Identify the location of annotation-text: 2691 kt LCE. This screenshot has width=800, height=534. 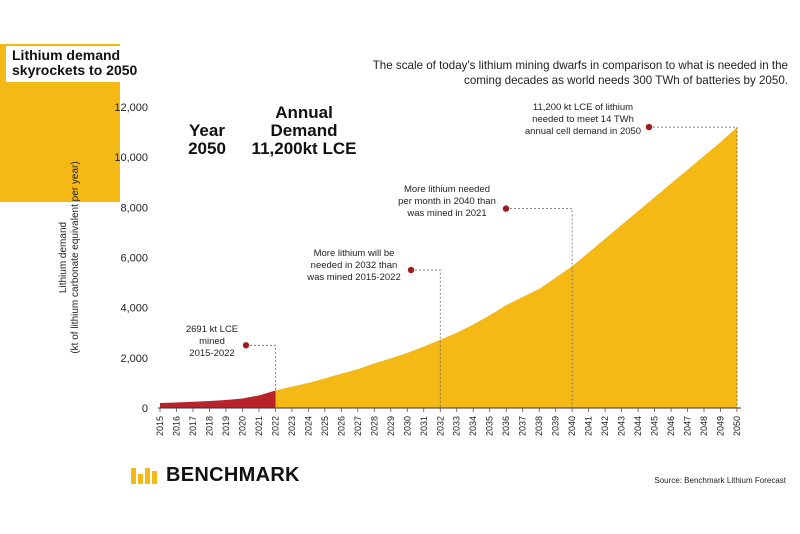
(212, 329).